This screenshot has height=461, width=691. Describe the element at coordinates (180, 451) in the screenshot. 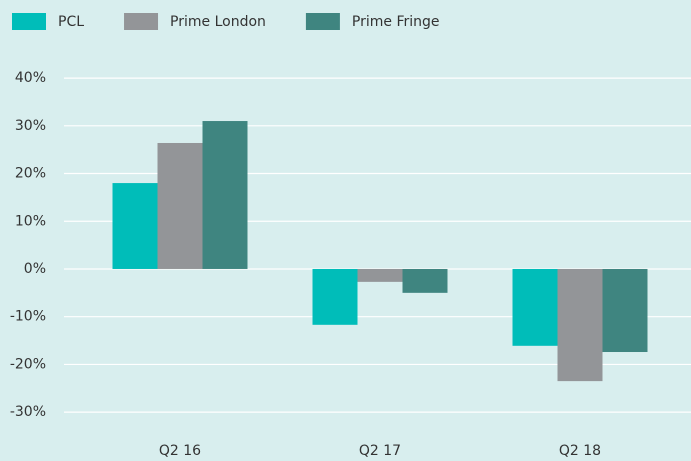

I see `x-tick-label: Q2 16` at that location.